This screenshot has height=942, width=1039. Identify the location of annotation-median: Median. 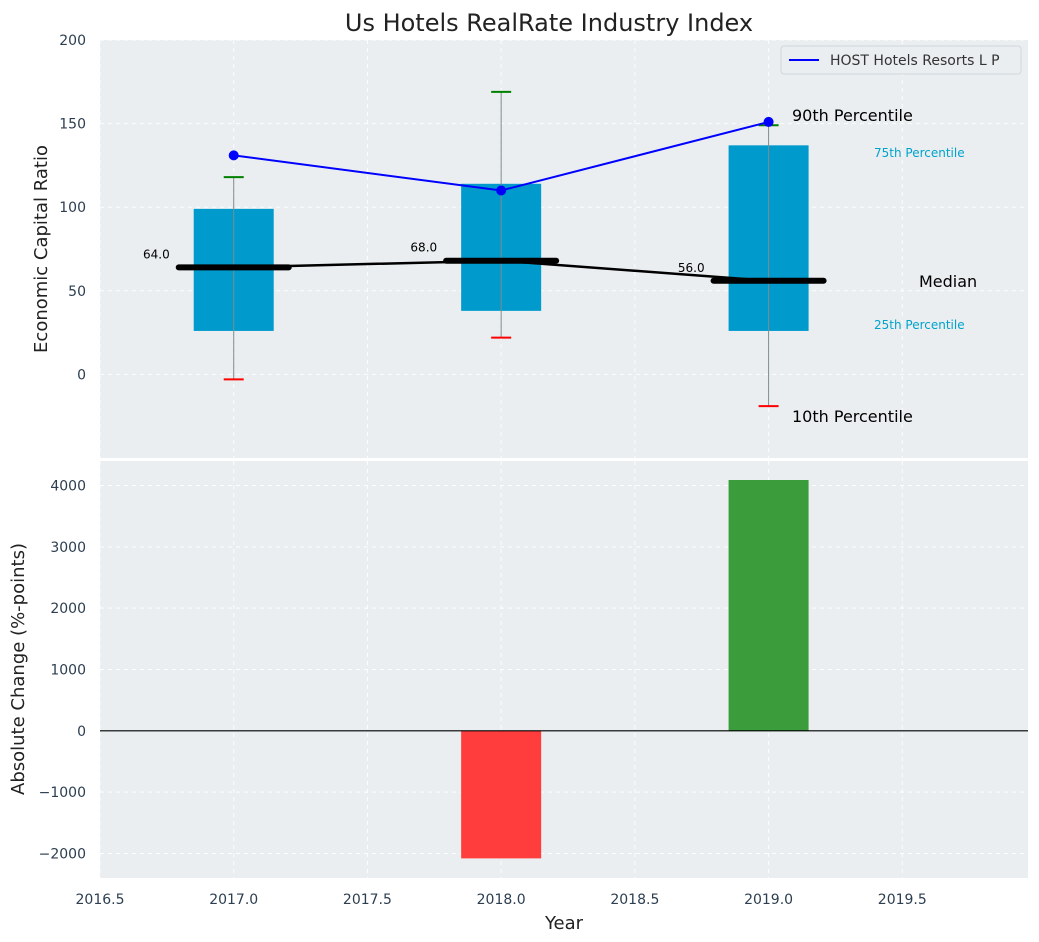
(948, 281).